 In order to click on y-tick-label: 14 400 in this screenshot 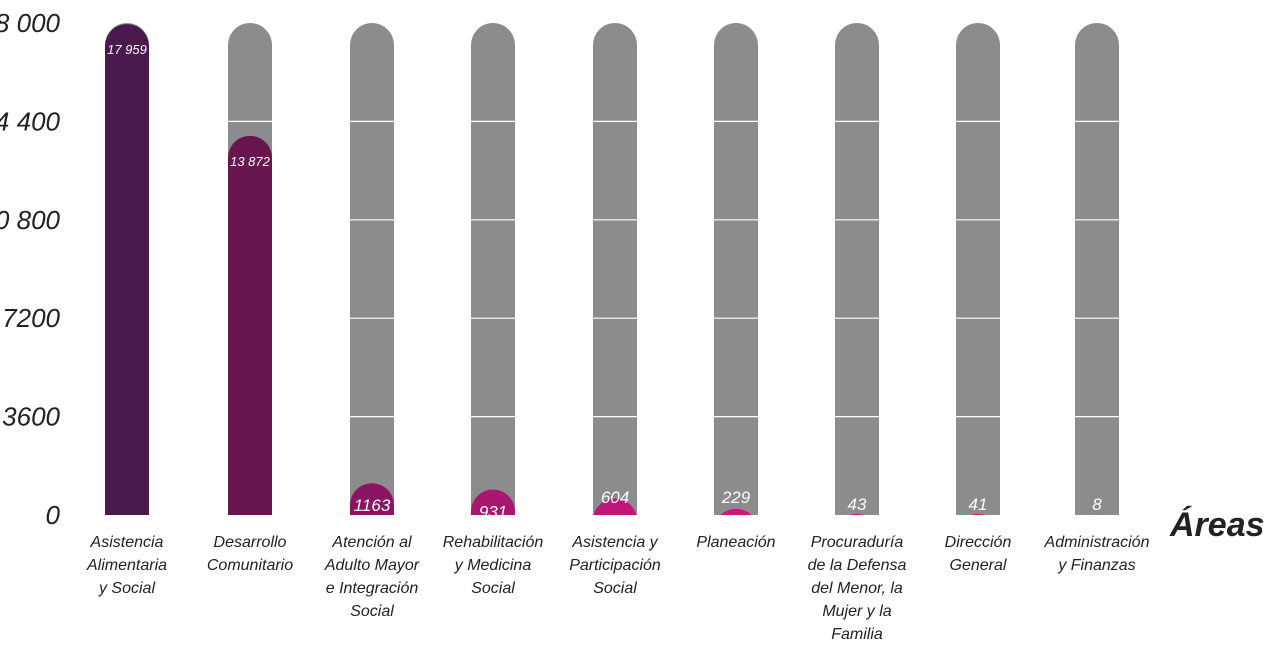, I will do `click(30, 121)`.